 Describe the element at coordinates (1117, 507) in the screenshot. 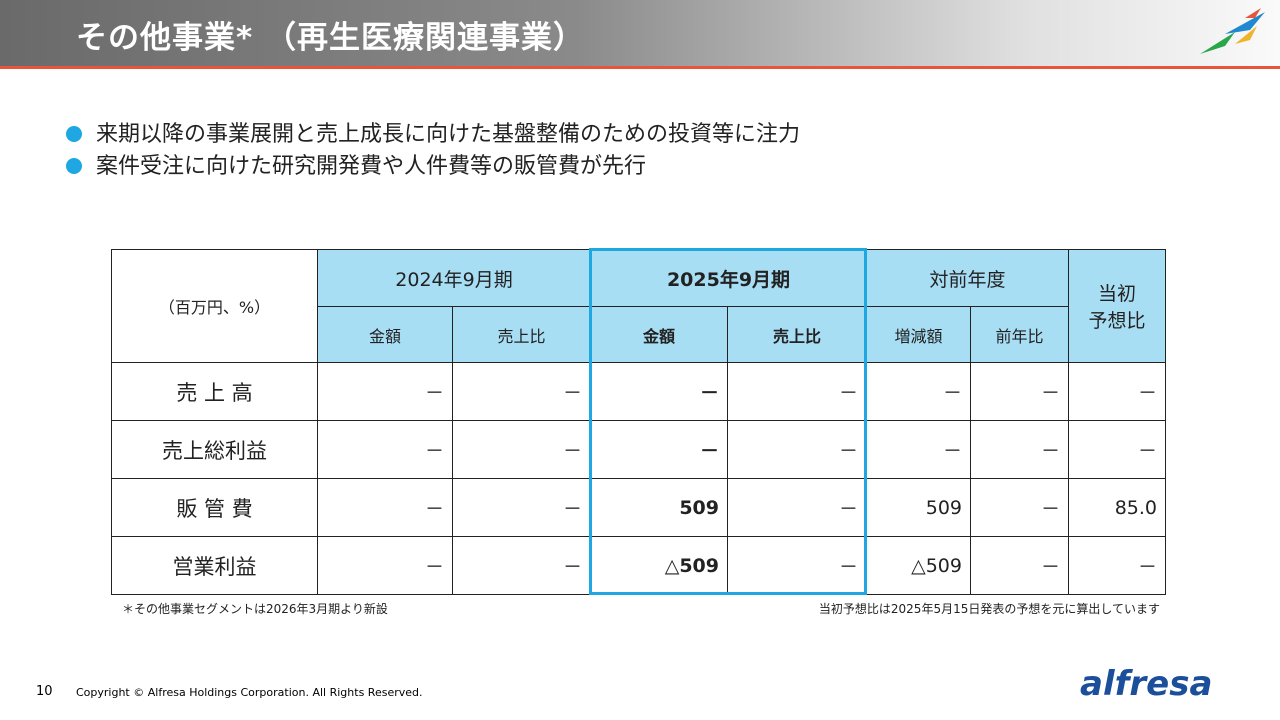

I see `cell: 85.0` at that location.